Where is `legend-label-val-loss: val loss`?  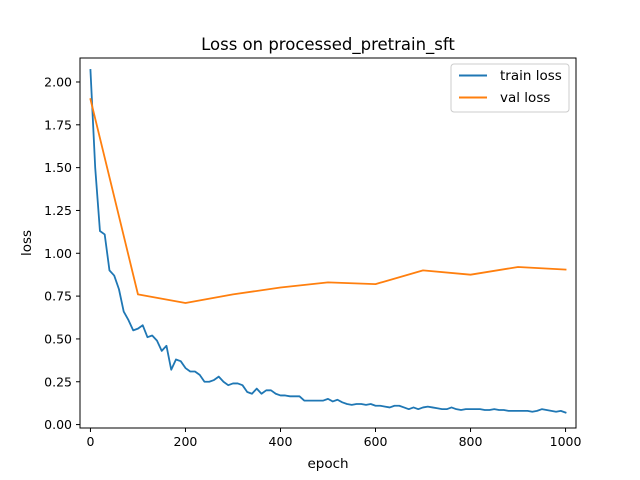 legend-label-val-loss: val loss is located at coordinates (525, 98).